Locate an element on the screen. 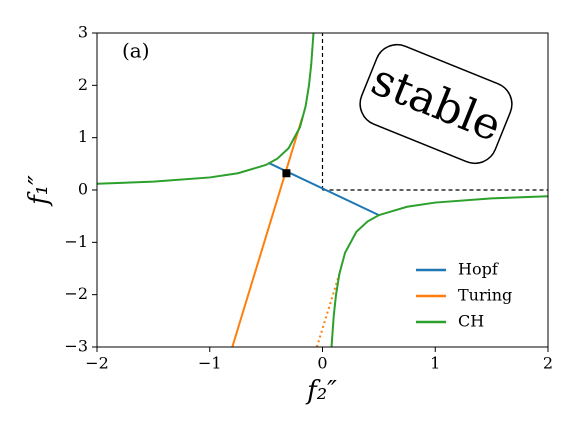  y-tick-label: 3 is located at coordinates (83, 32).